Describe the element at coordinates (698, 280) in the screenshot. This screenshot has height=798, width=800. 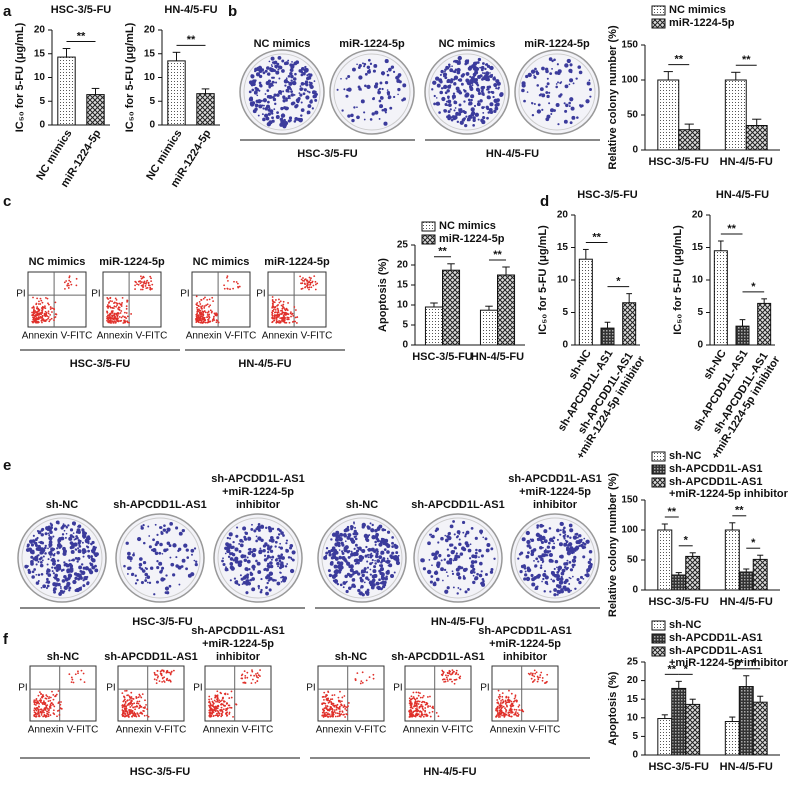
I see `y-tick-label: 10` at that location.